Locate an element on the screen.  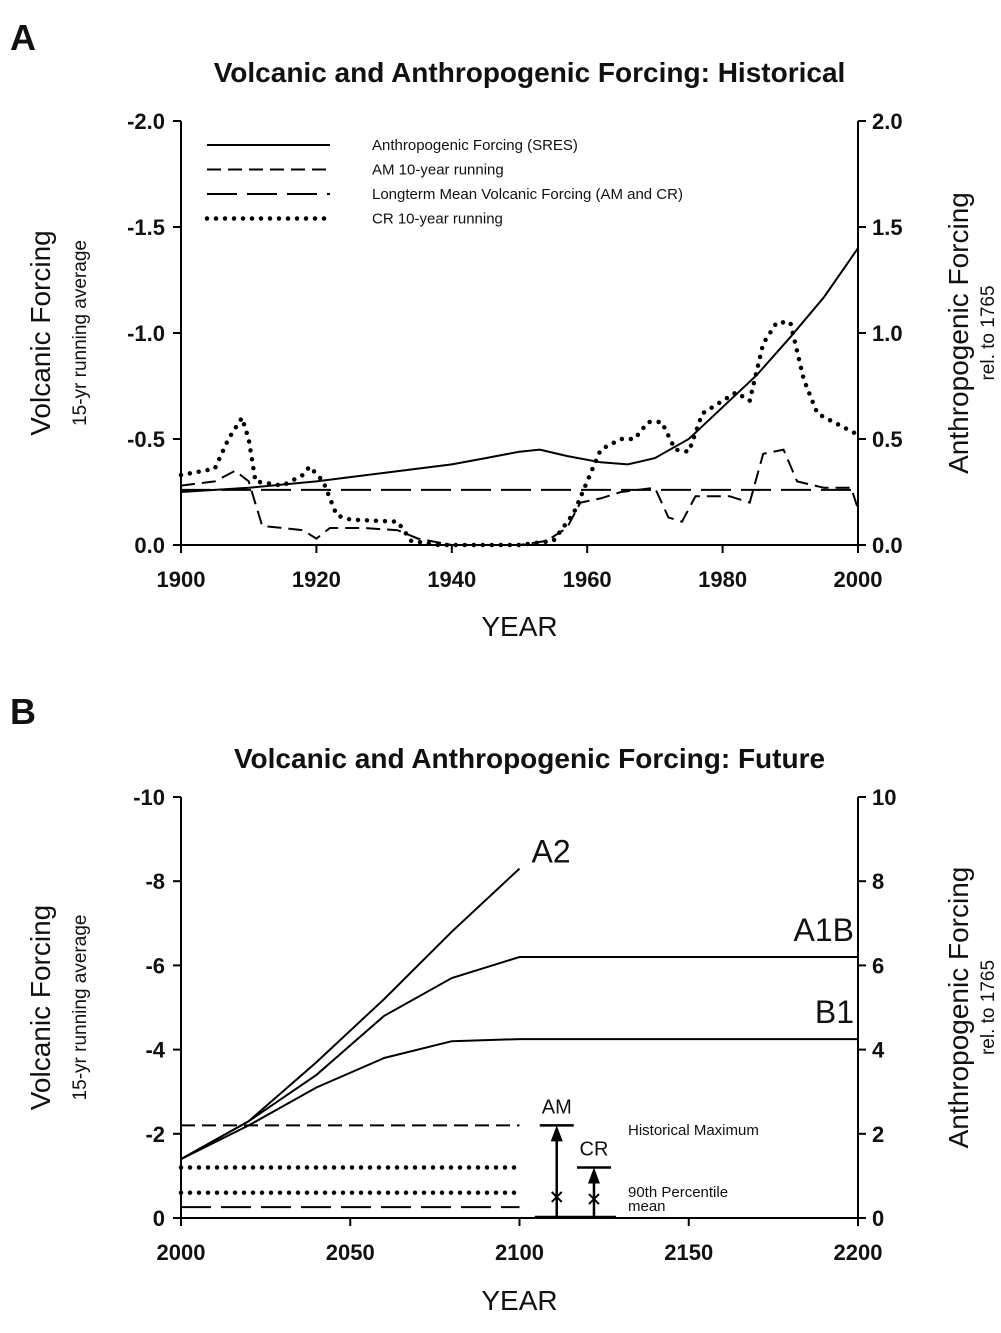
y-tick-label: -2.0 is located at coordinates (146, 121).